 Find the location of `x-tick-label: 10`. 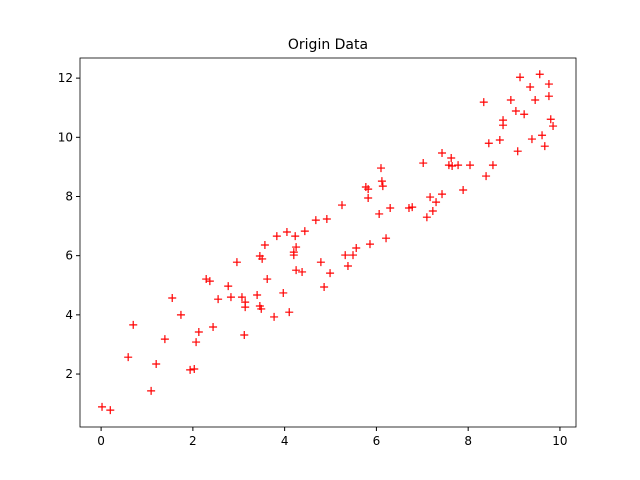

x-tick-label: 10 is located at coordinates (559, 441).